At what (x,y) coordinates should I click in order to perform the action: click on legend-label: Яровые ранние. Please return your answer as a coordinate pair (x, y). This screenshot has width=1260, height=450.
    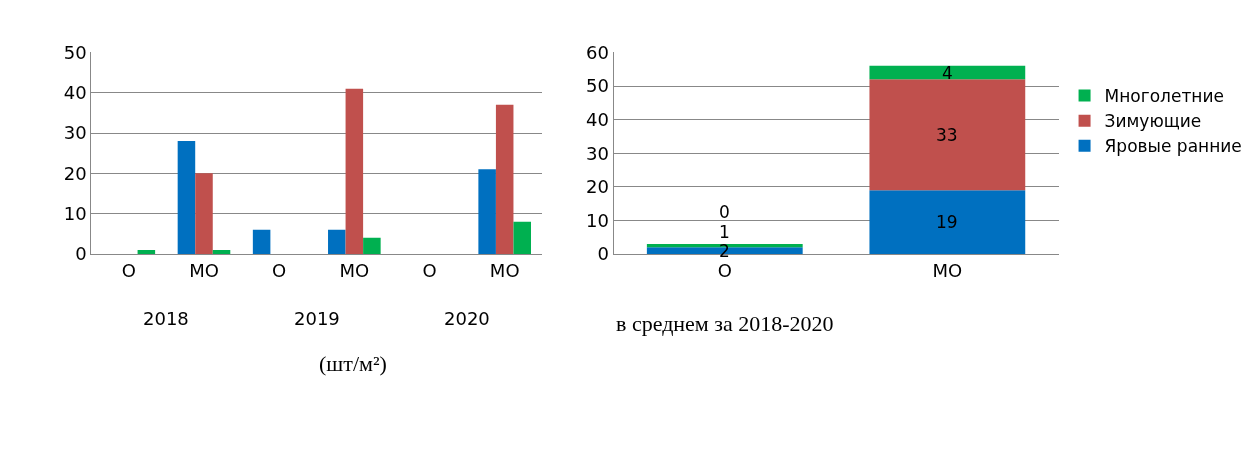
    Looking at the image, I should click on (1173, 146).